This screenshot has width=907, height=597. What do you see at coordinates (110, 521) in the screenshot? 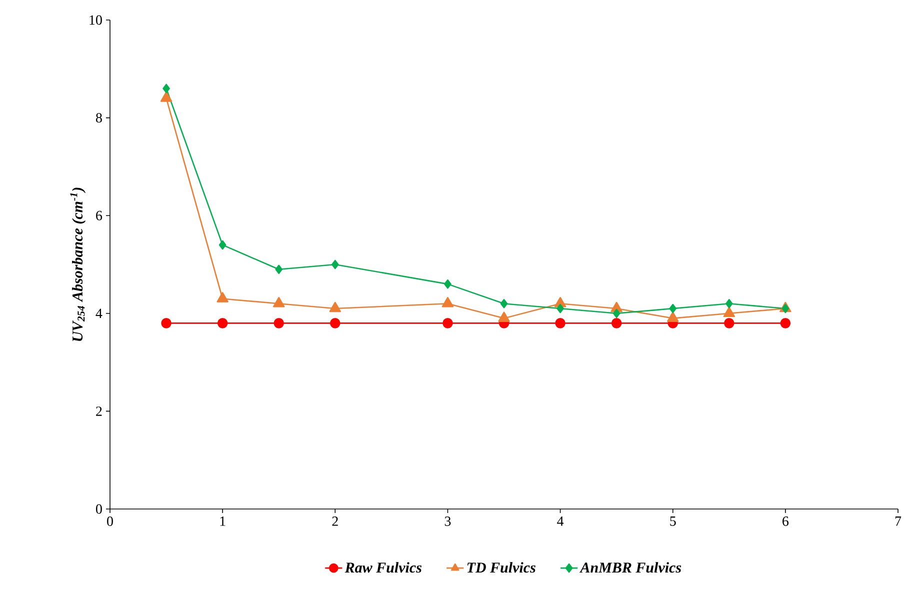
I see `x-tick-label: 0` at bounding box center [110, 521].